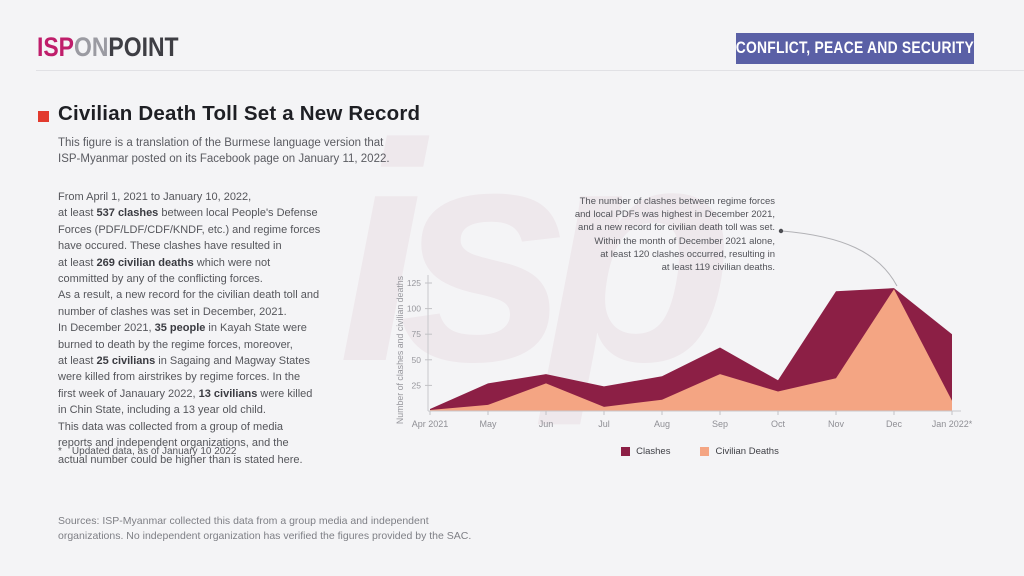 The width and height of the screenshot is (1024, 576). Describe the element at coordinates (952, 424) in the screenshot. I see `svg-text: Jan 2022*` at that location.